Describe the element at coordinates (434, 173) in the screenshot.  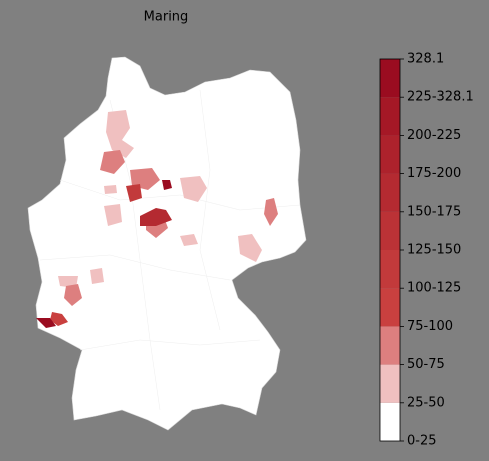
I see `colorbar-label: 175-200` at that location.